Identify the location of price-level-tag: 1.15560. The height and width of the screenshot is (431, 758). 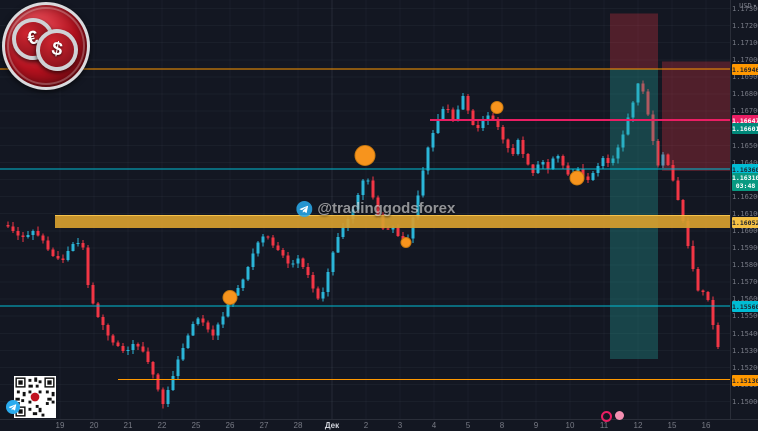
(745, 306).